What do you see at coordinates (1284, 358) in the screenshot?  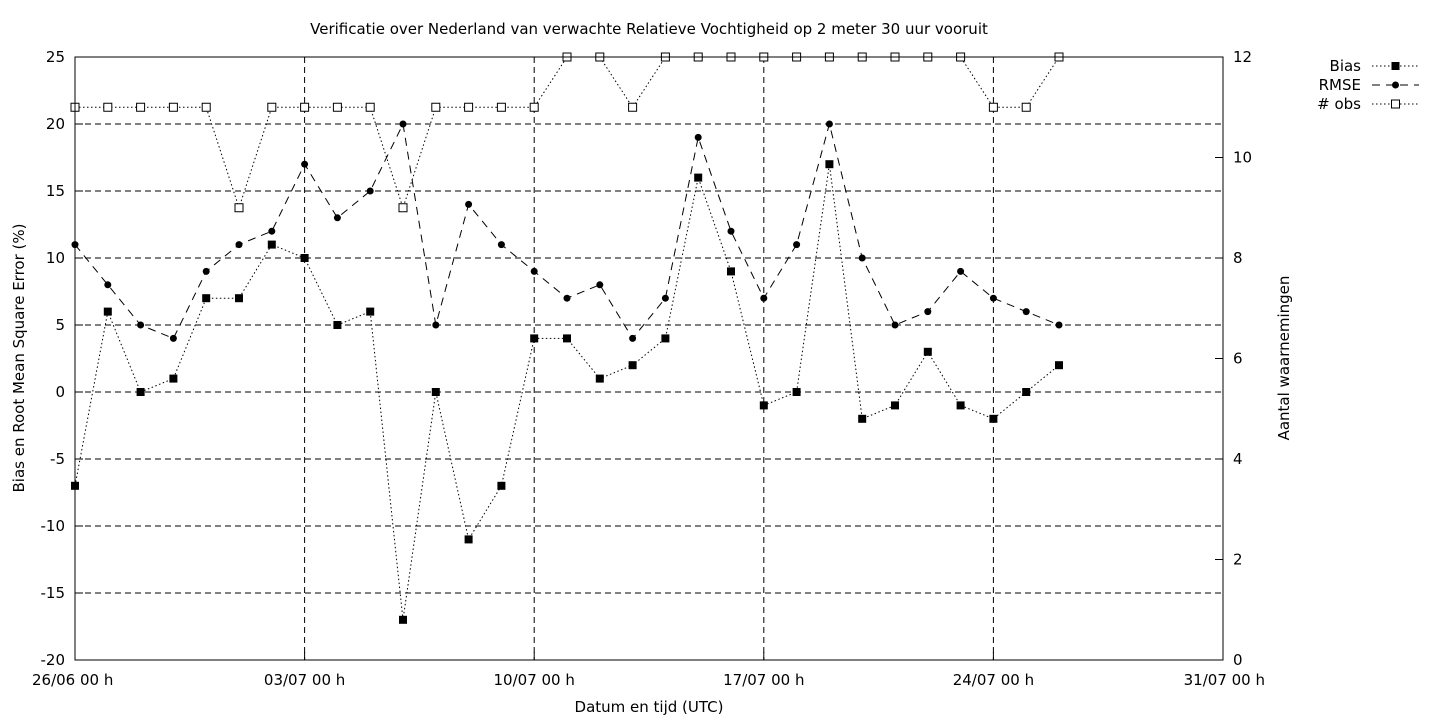 I see `y2-axis-label: Aantal waarnemingen` at bounding box center [1284, 358].